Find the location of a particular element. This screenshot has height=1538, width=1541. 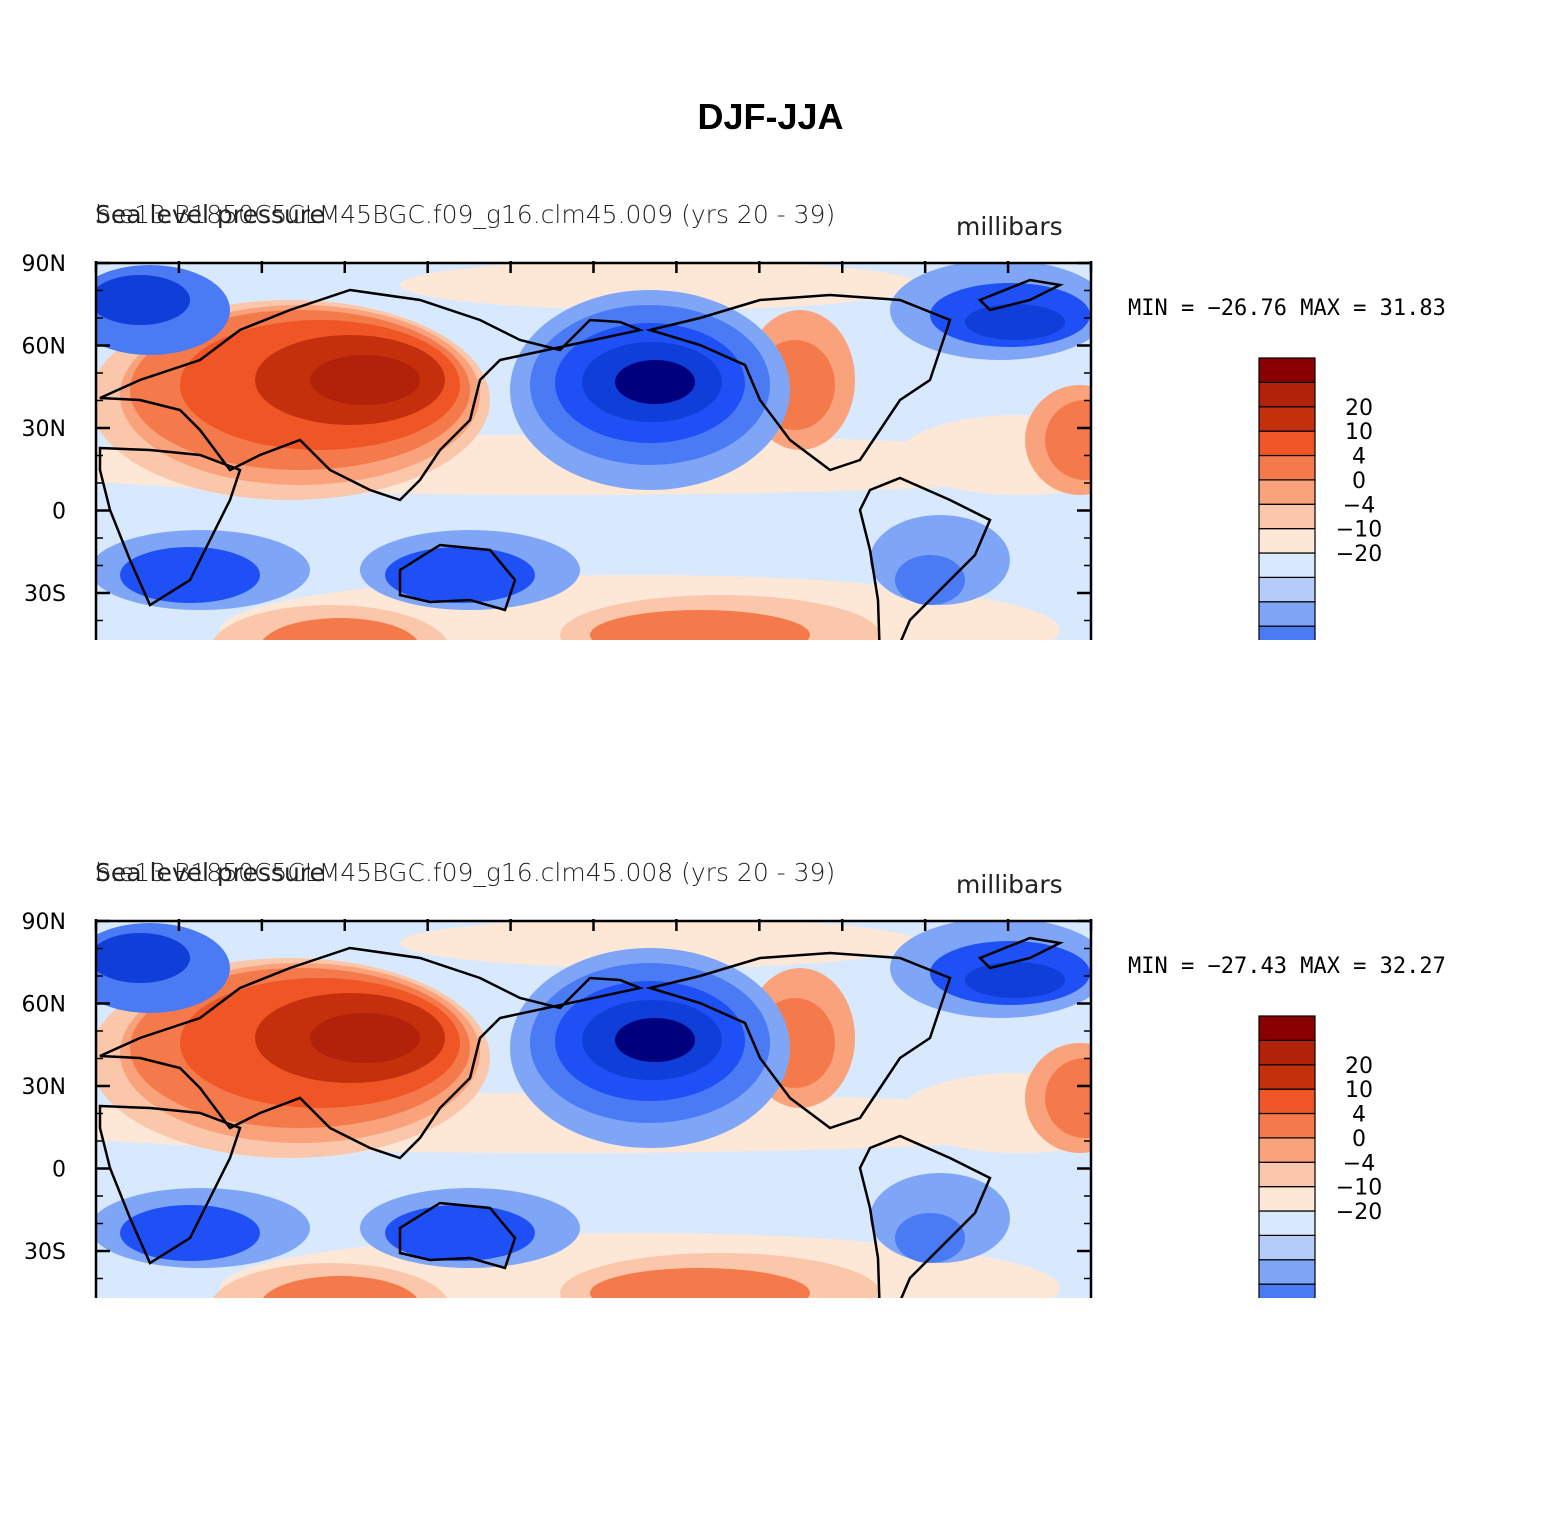

min-max-readout: MIN = −26.76 MAX = 31.83 is located at coordinates (1287, 308).